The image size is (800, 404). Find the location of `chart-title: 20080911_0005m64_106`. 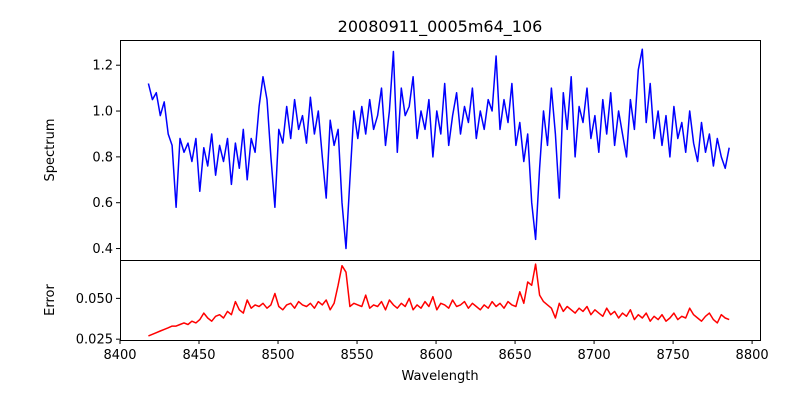

chart-title: 20080911_0005m64_106 is located at coordinates (440, 27).